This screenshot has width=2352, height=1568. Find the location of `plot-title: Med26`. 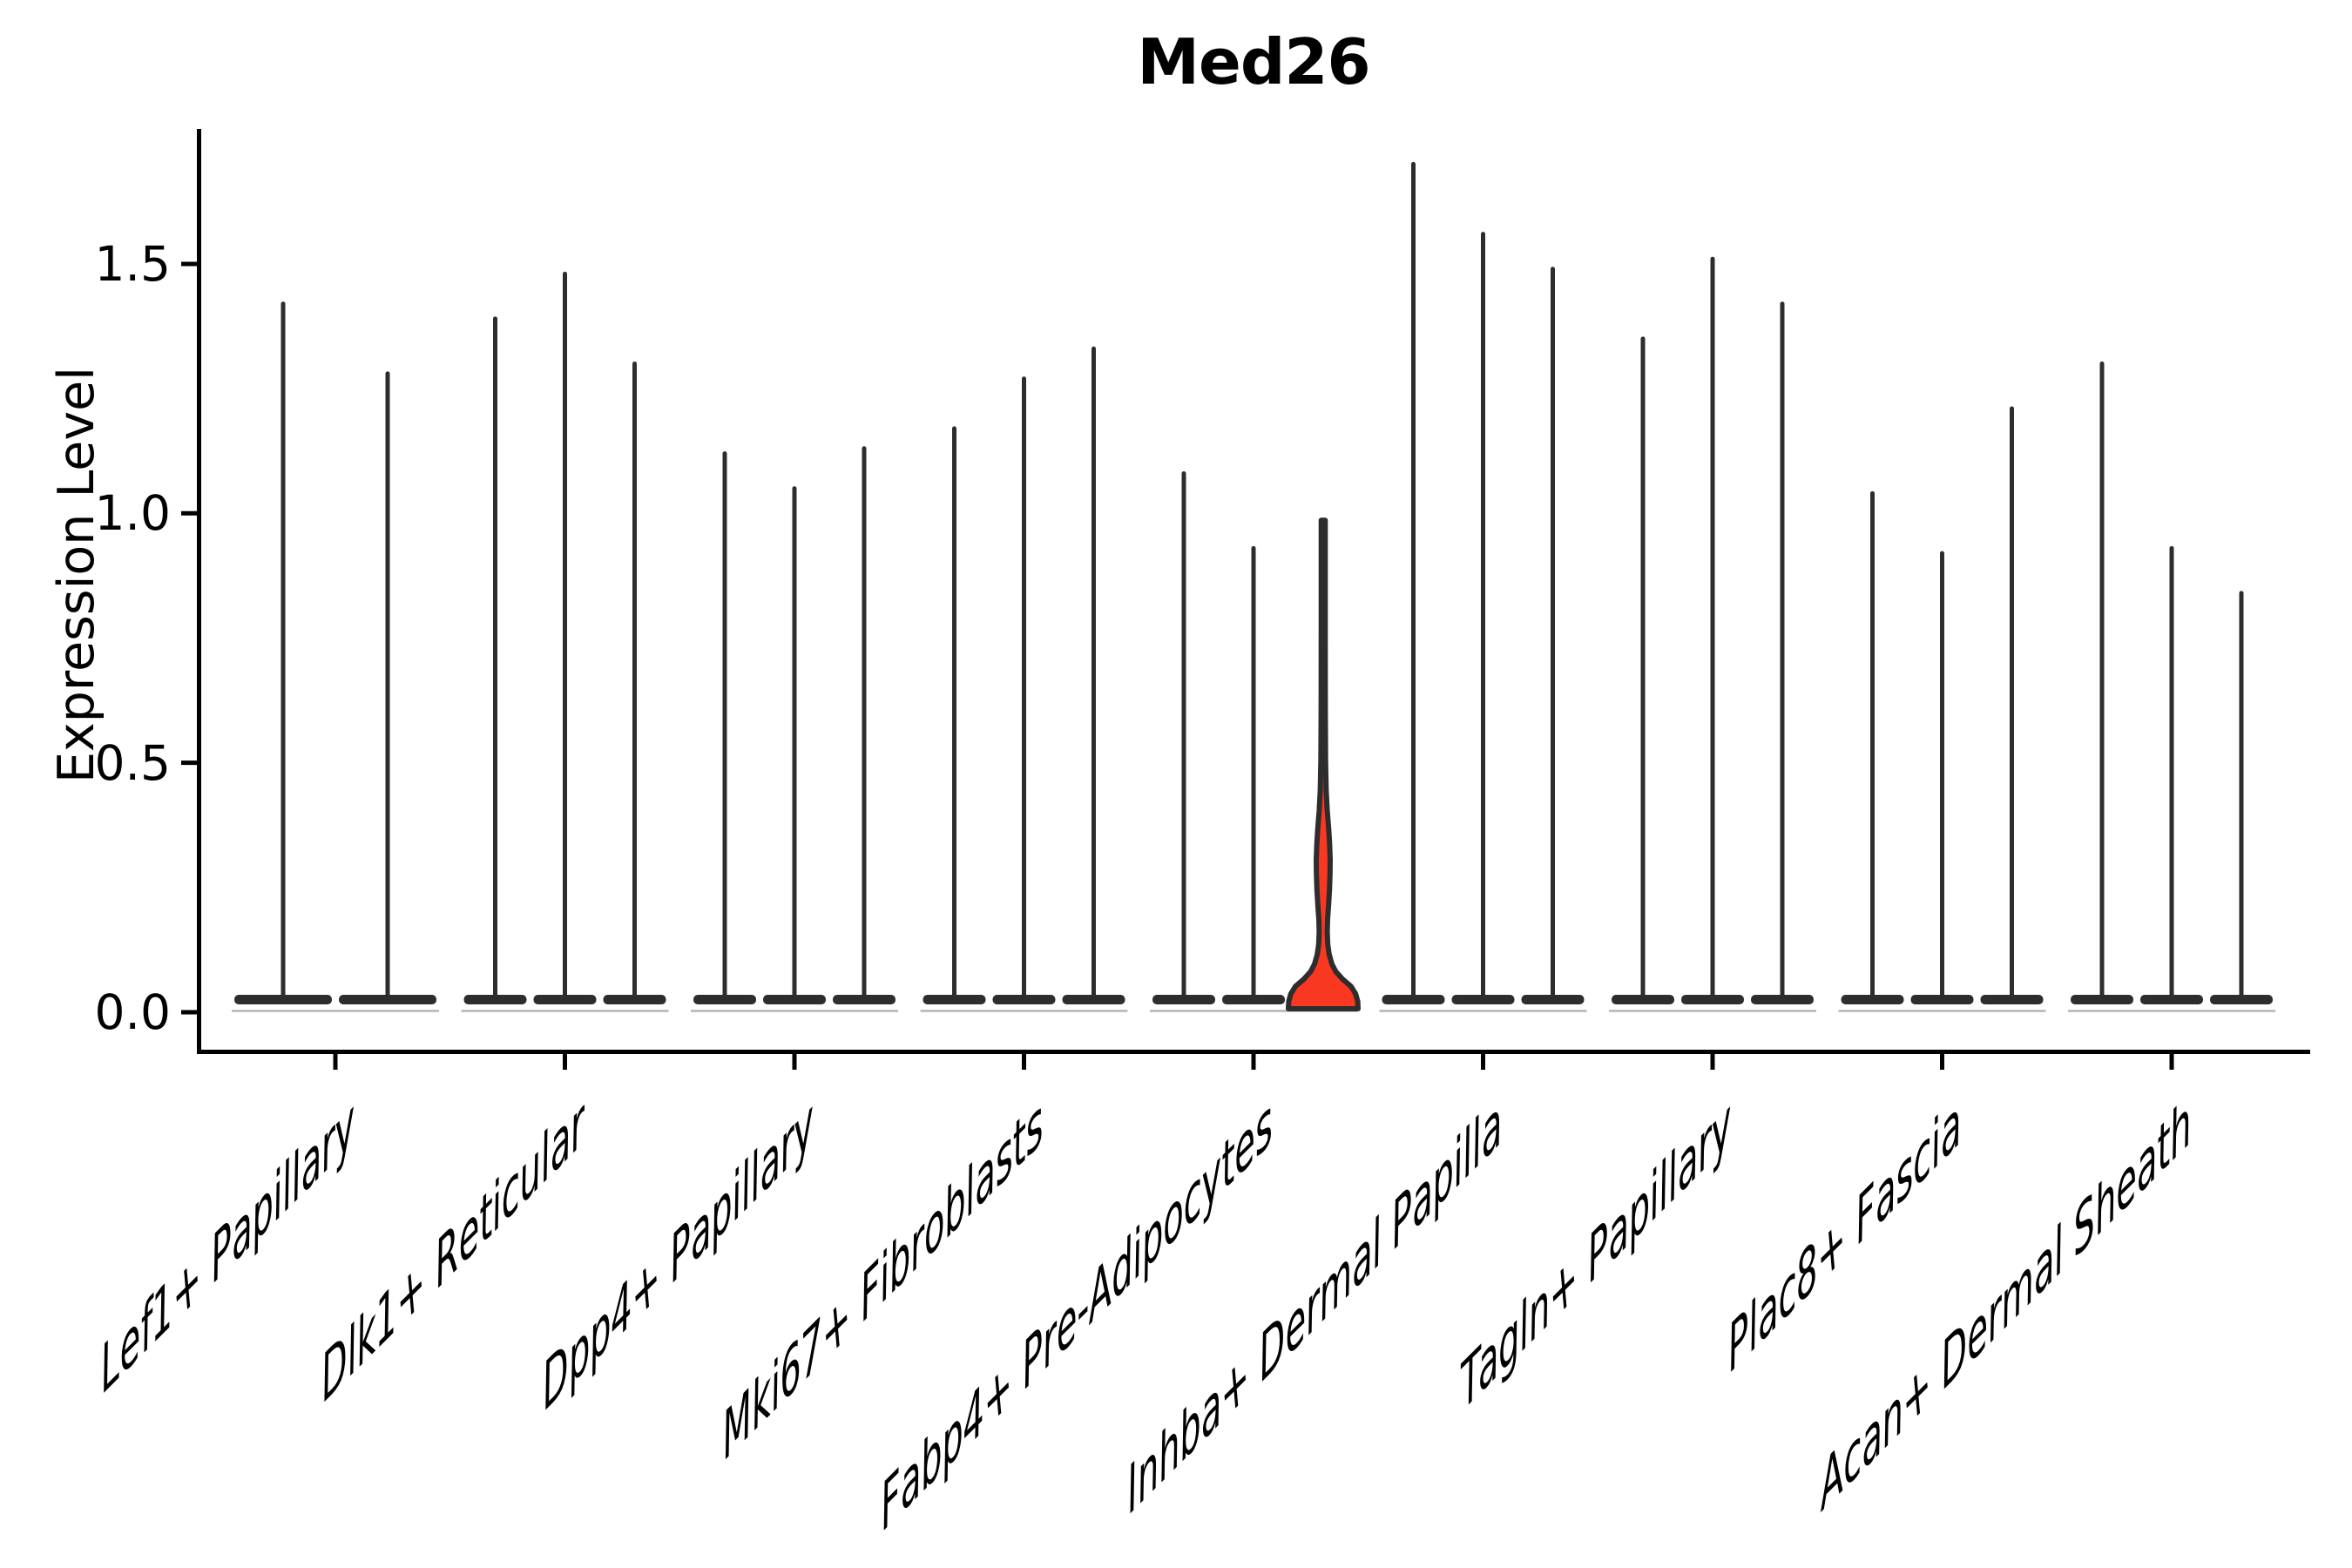

plot-title: Med26 is located at coordinates (1253, 61).